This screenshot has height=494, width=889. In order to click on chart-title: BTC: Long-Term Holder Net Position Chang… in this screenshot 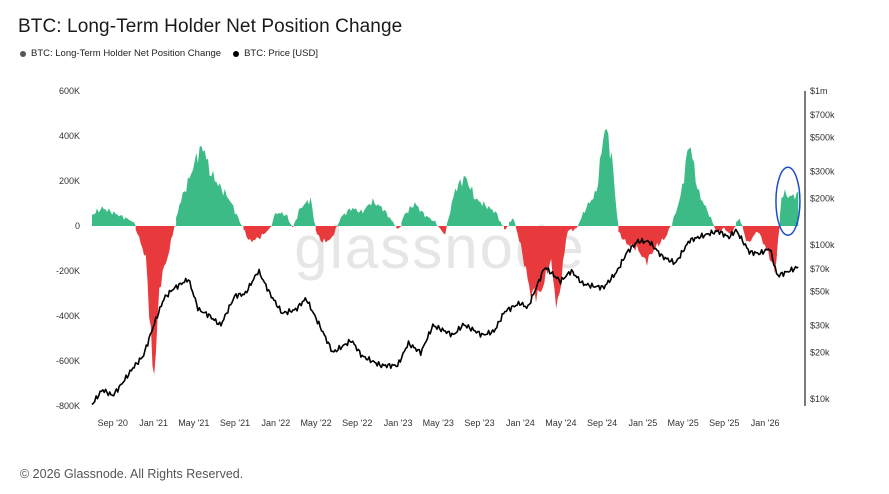, I will do `click(210, 26)`.